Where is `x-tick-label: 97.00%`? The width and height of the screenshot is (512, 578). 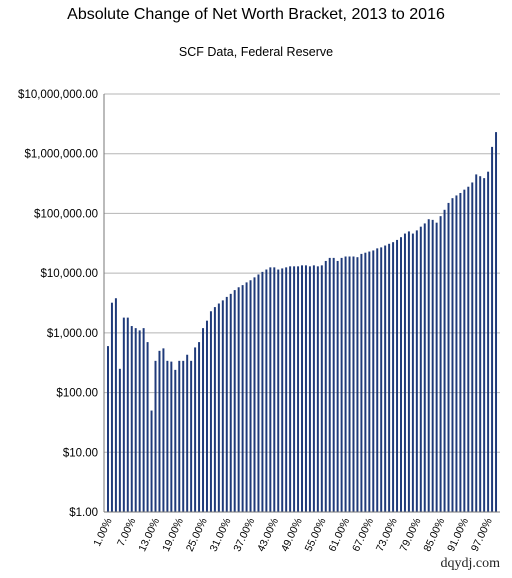
x-tick-label: 97.00% is located at coordinates (482, 534).